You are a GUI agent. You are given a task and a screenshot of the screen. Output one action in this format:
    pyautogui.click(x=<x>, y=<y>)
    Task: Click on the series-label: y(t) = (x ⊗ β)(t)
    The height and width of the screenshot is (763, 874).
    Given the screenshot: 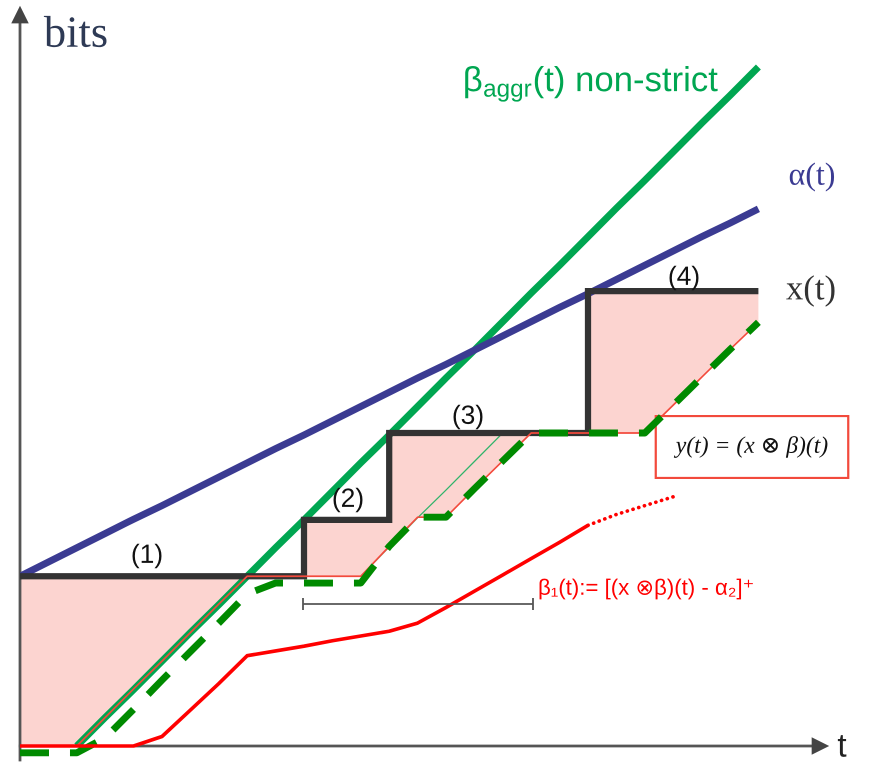 What is the action you would take?
    pyautogui.click(x=751, y=447)
    